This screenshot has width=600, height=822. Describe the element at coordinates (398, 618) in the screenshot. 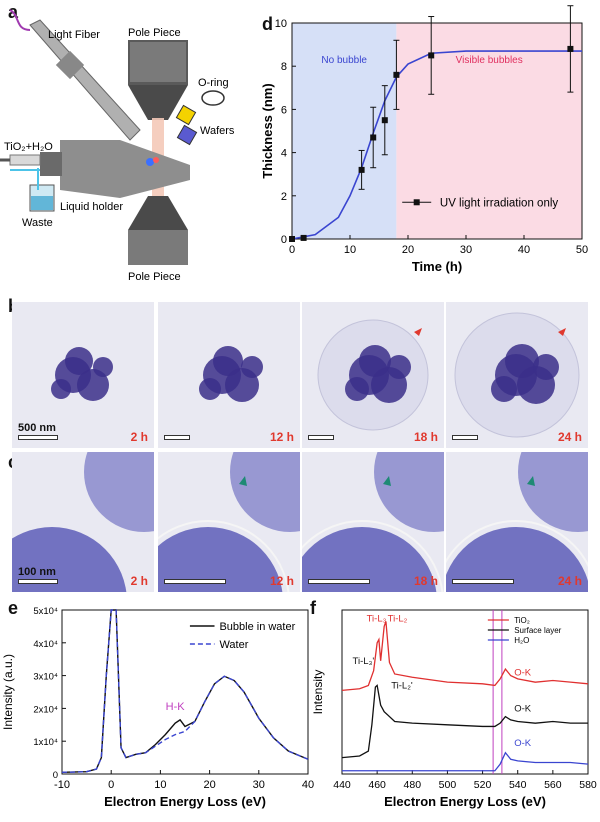

I see `peak-label: Ti-L₂` at that location.